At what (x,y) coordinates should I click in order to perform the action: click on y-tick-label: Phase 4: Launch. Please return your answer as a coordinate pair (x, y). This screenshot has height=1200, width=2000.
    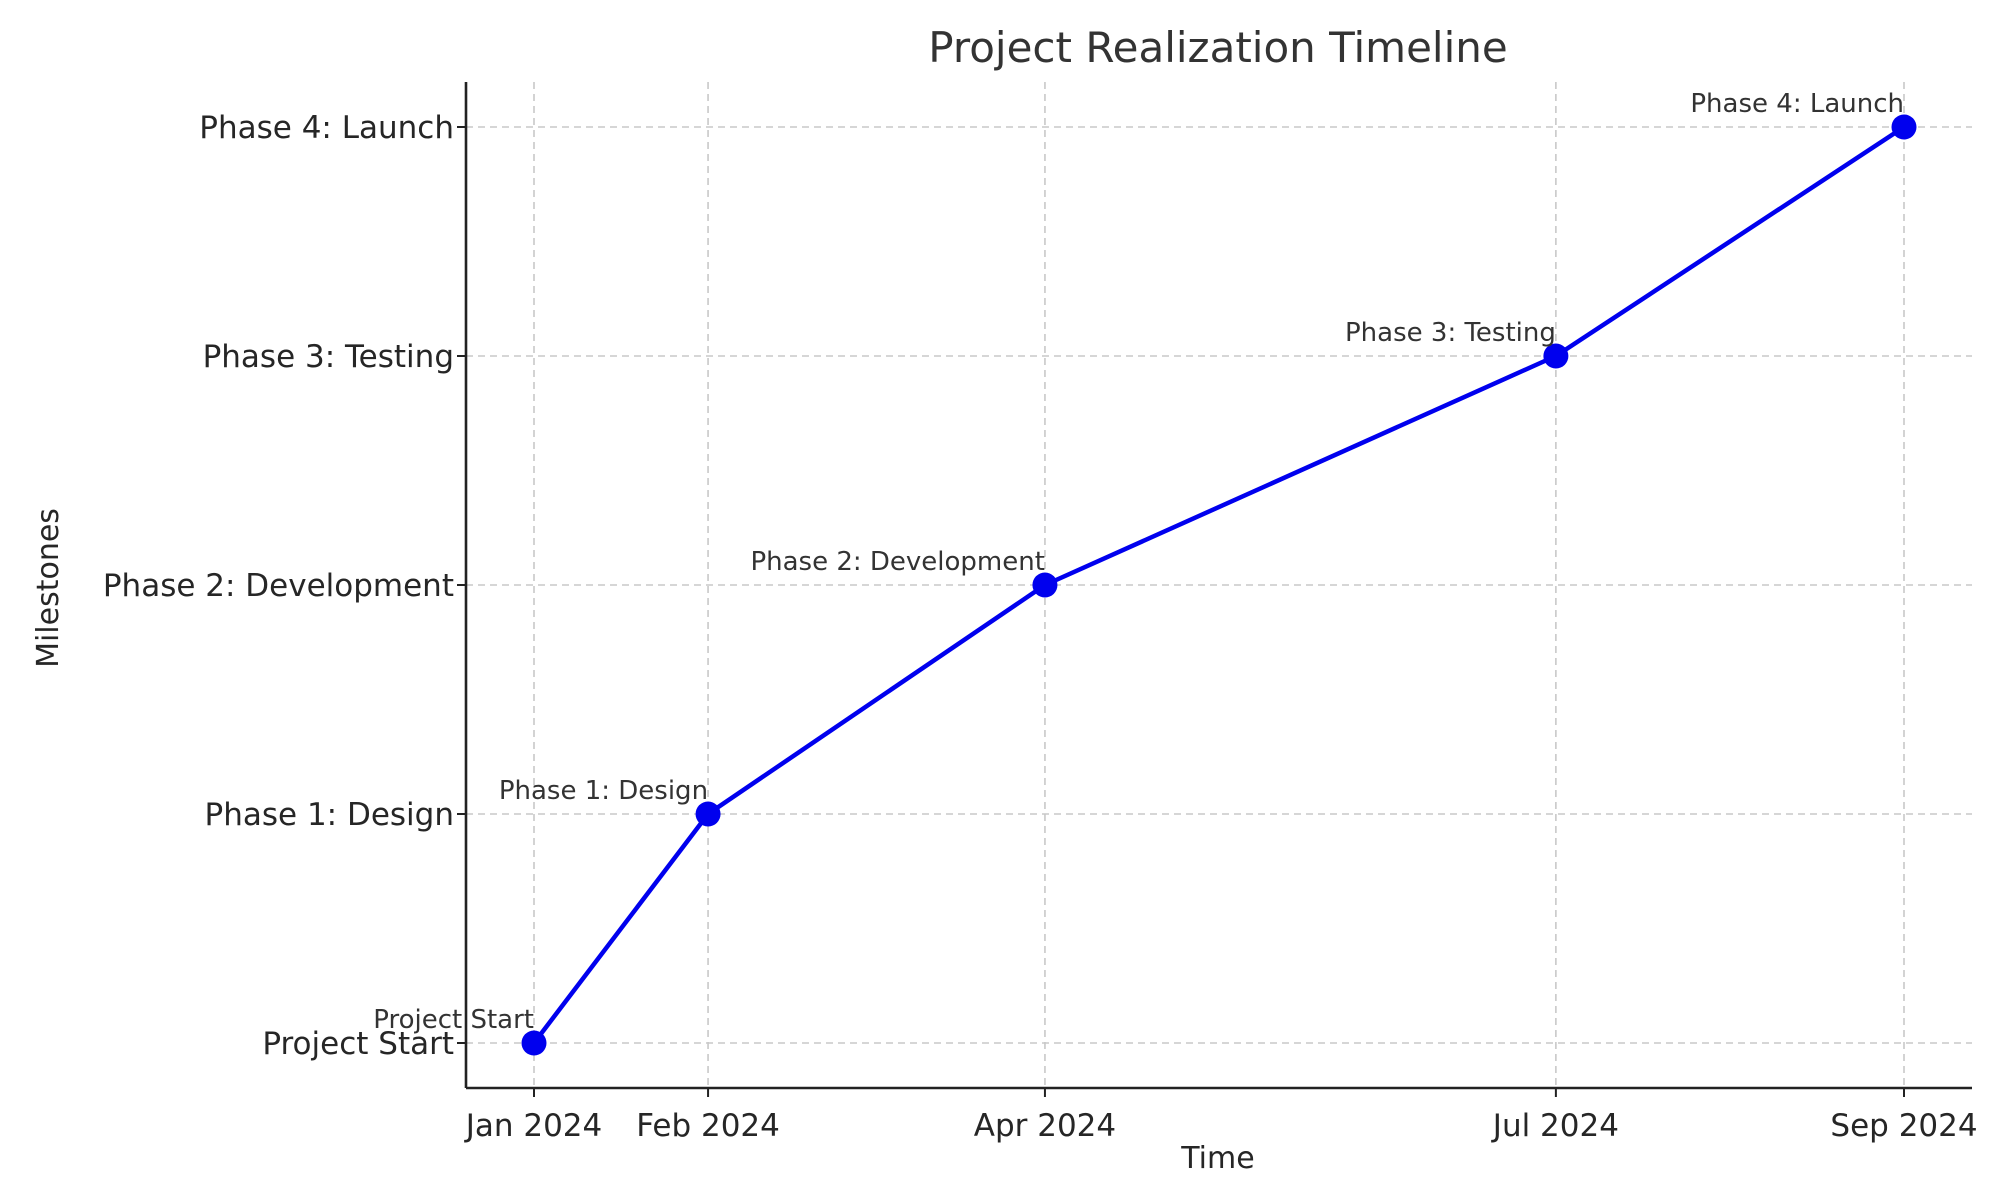
    Looking at the image, I should click on (326, 128).